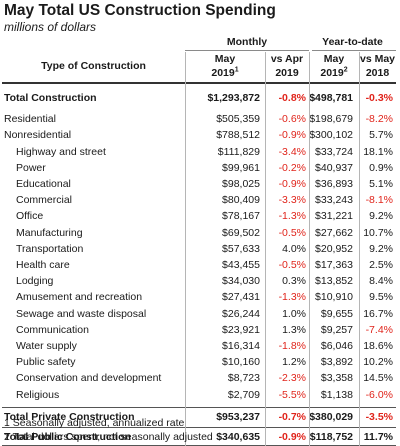 The height and width of the screenshot is (446, 400). Describe the element at coordinates (336, 362) in the screenshot. I see `ytd-cell: $3,892` at that location.